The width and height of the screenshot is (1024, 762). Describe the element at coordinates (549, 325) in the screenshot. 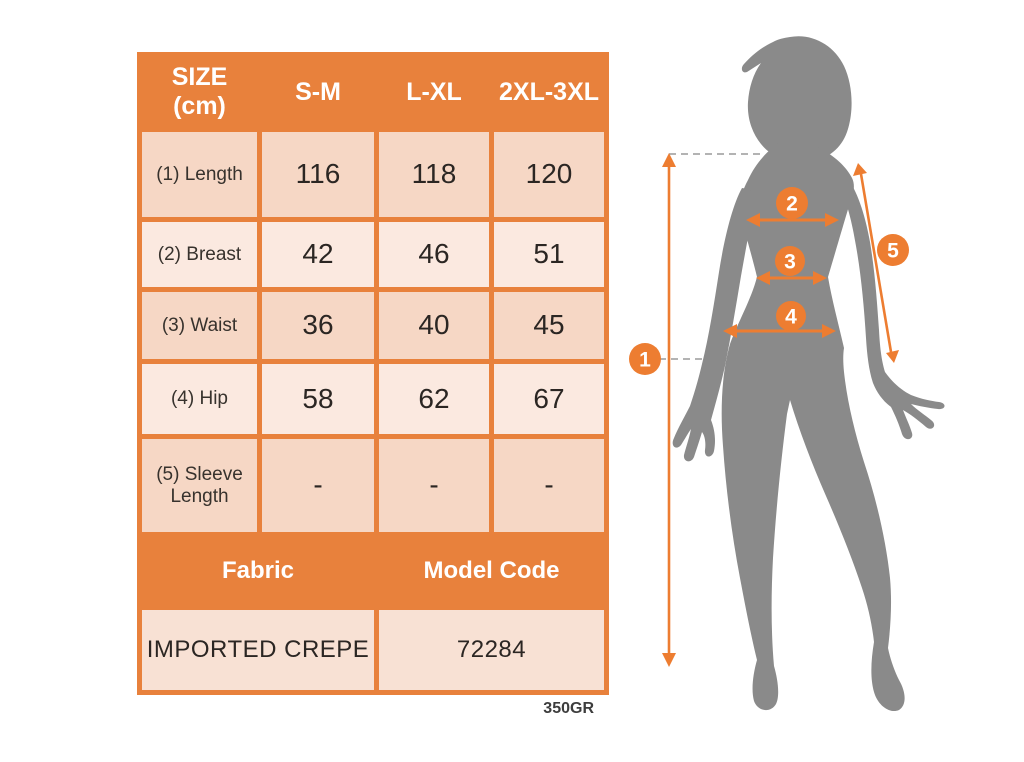

I see `value-waist-2xl-3xl: 45` at that location.